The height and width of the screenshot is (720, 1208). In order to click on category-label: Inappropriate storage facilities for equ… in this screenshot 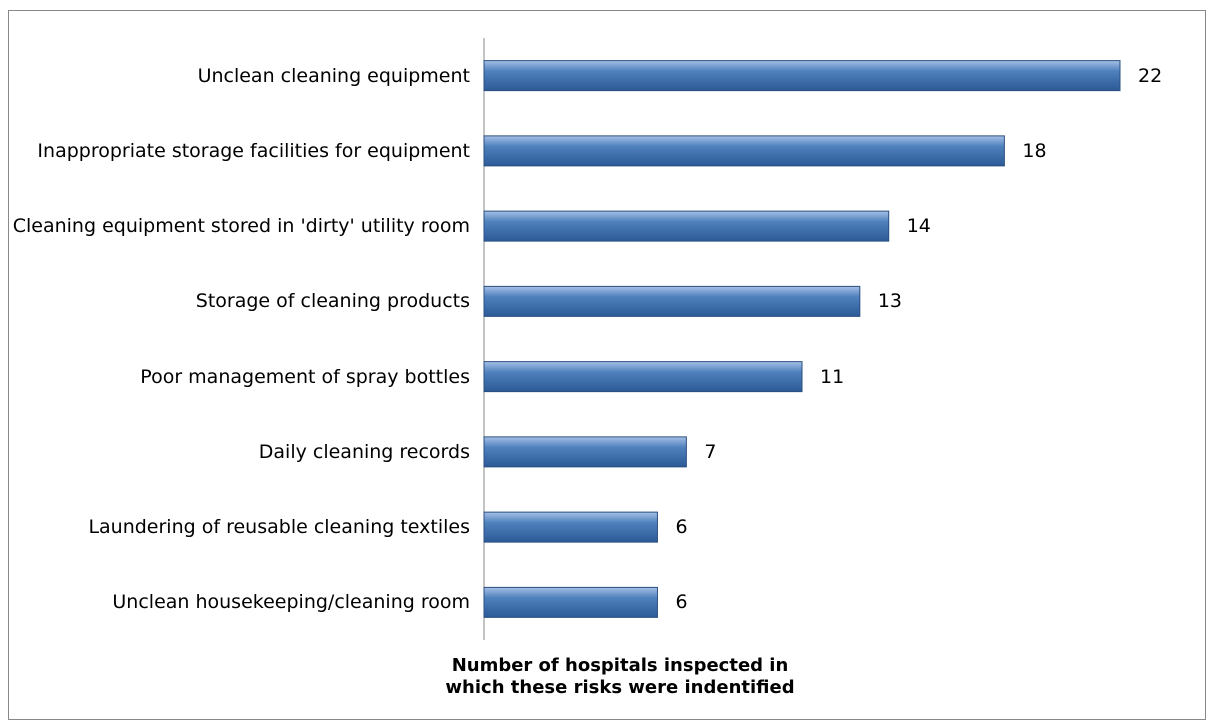, I will do `click(240, 151)`.